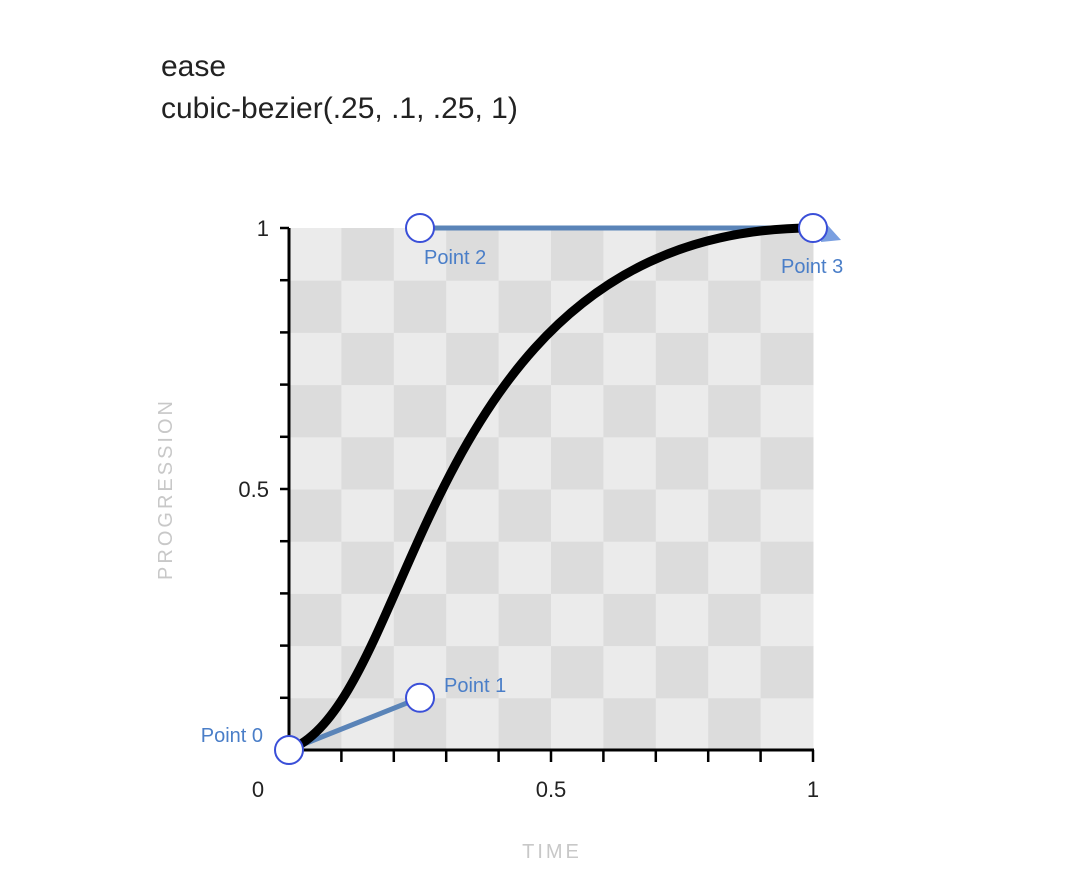 The height and width of the screenshot is (888, 1082). I want to click on y-tick-label: 1, so click(263, 228).